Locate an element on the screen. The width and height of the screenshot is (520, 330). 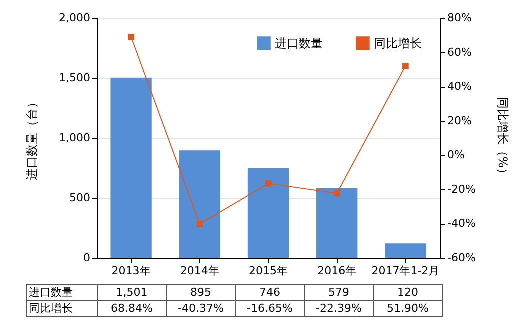
y2-axis-title: 同比增长（%） is located at coordinates (503, 138).